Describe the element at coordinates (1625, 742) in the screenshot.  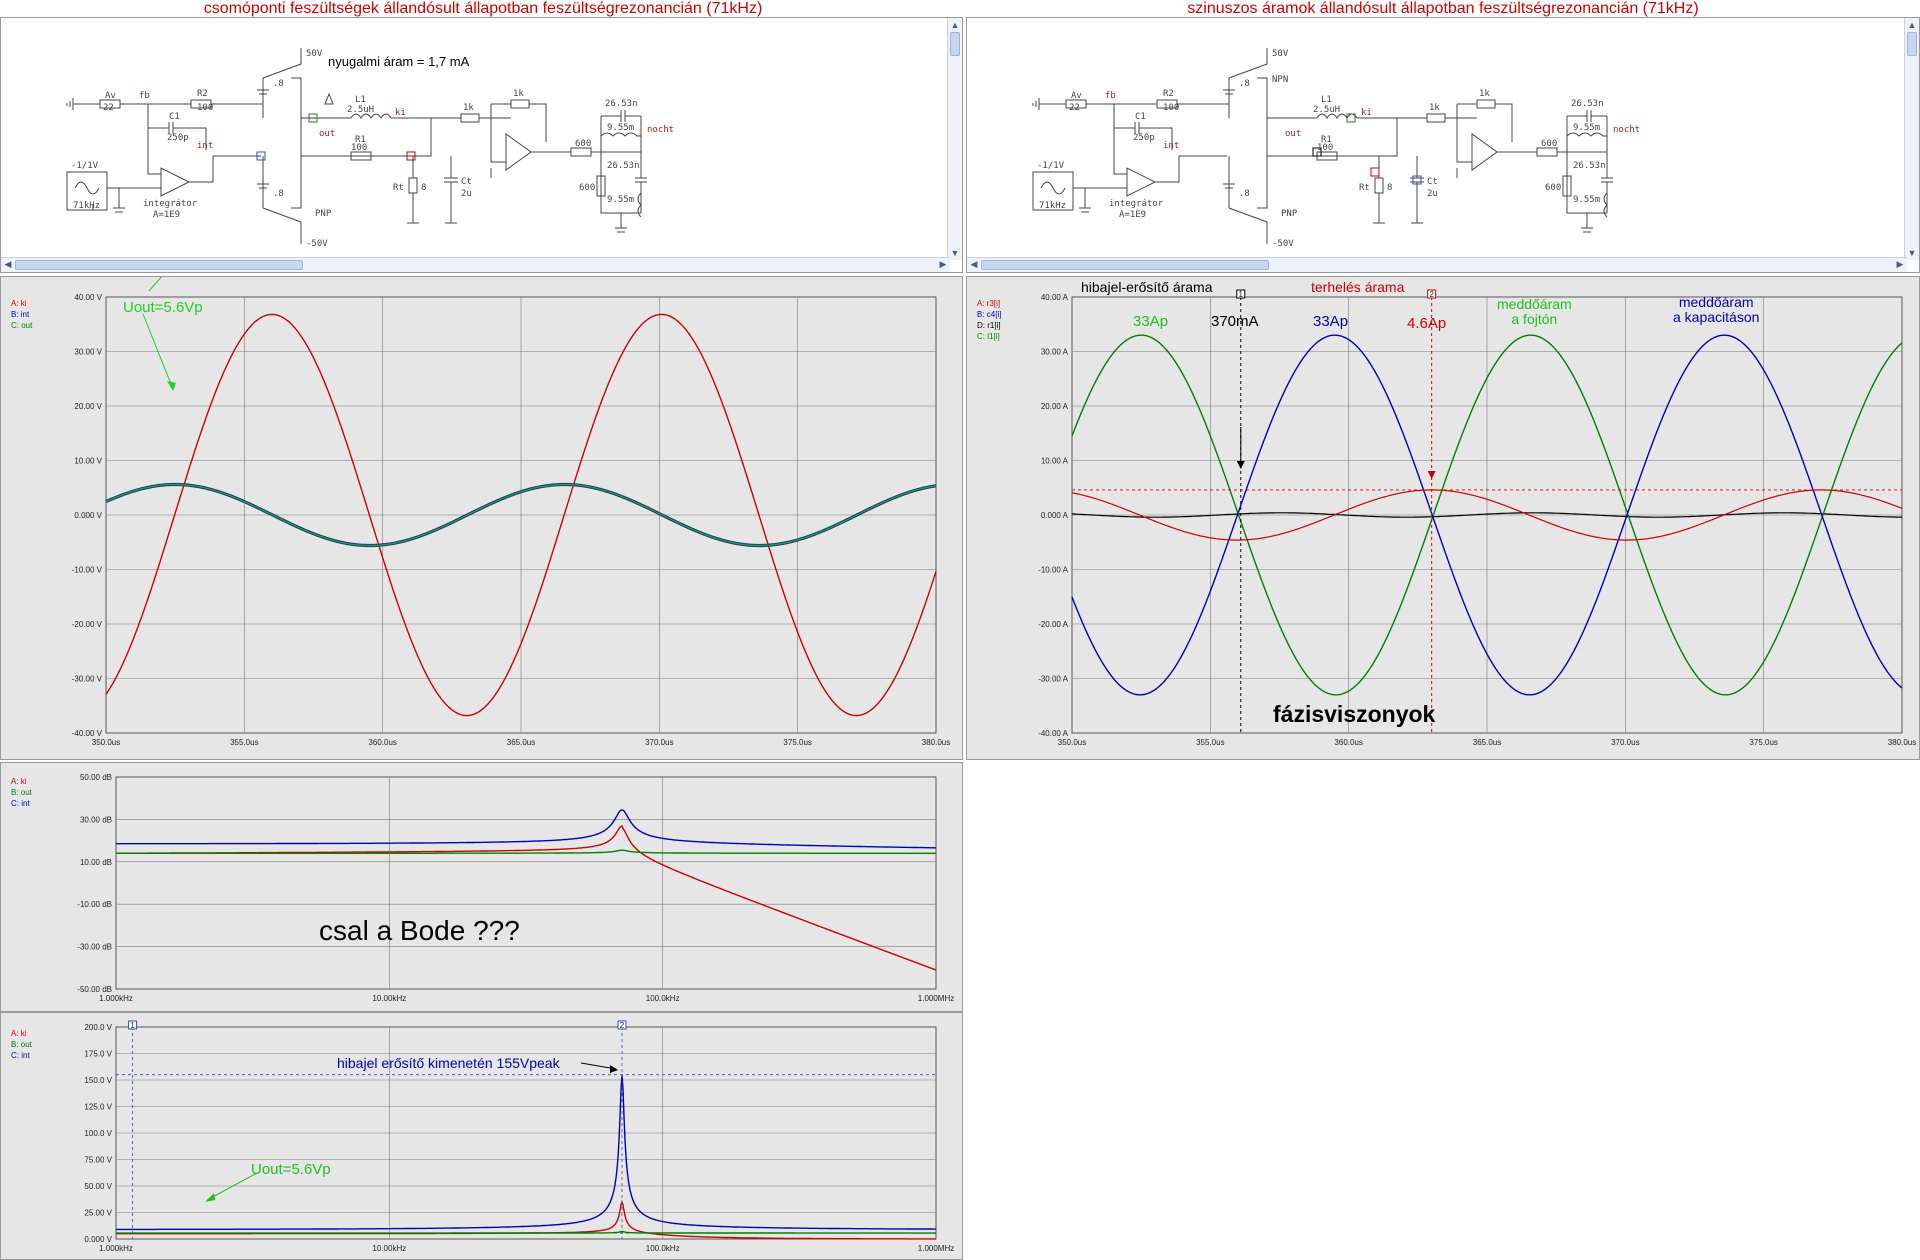
I see `x-tick-label: 370.0us` at that location.